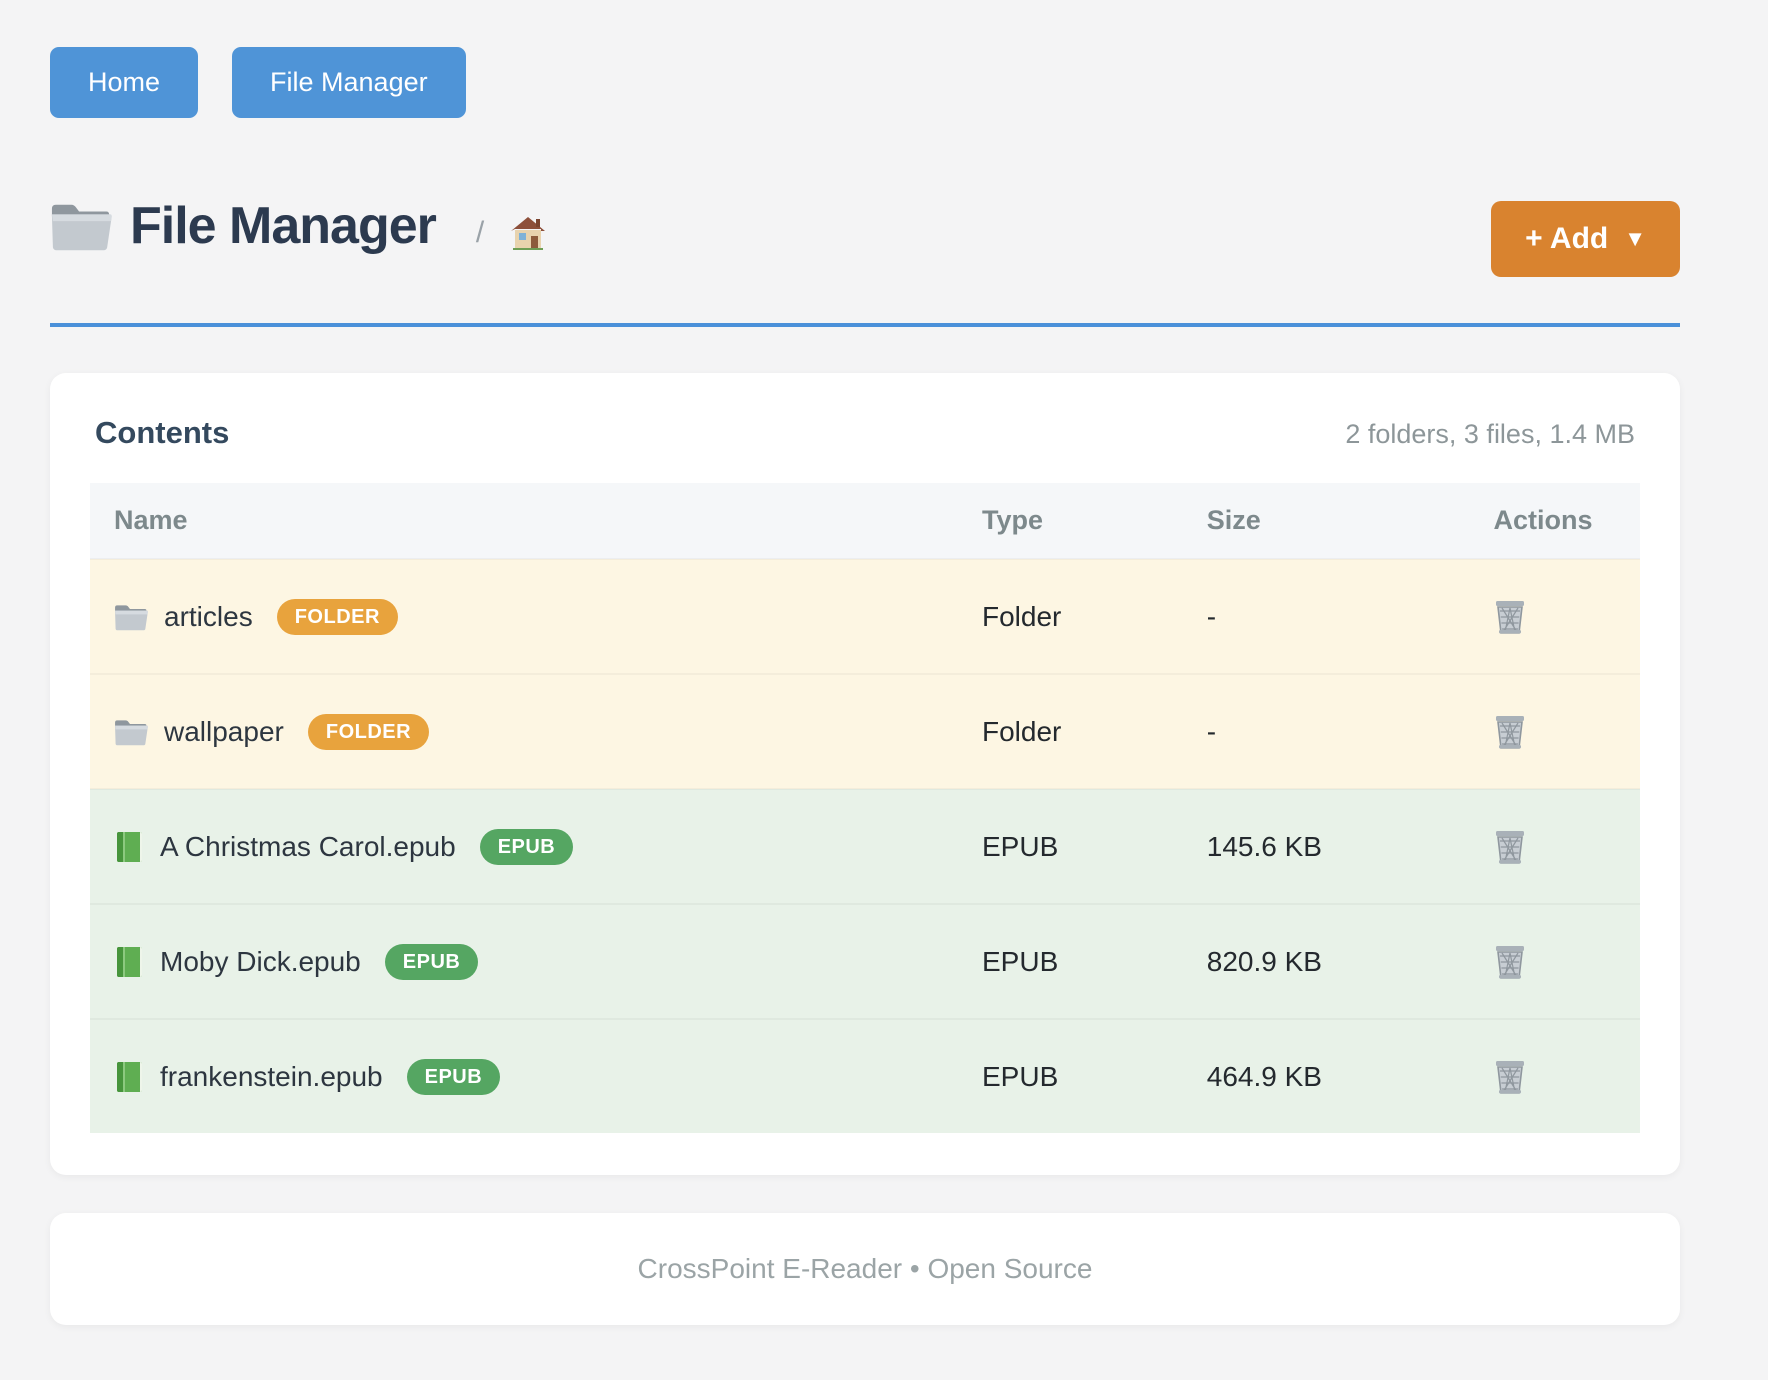  What do you see at coordinates (1326, 521) in the screenshot?
I see `column-header-size: Size` at bounding box center [1326, 521].